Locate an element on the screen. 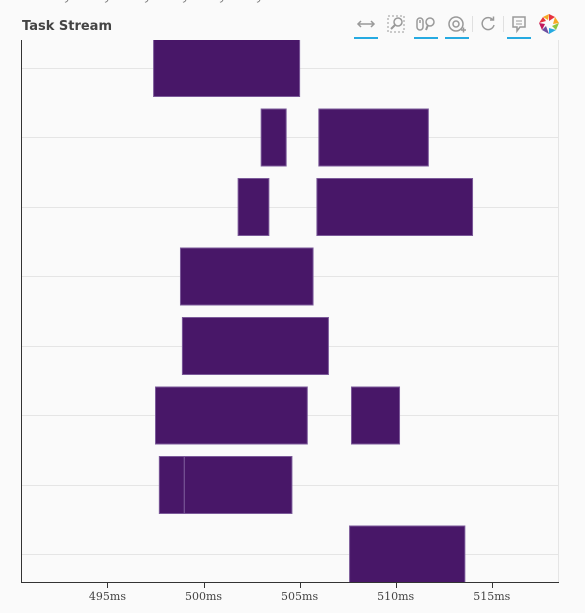  x-tick-label: 500ms is located at coordinates (203, 596).